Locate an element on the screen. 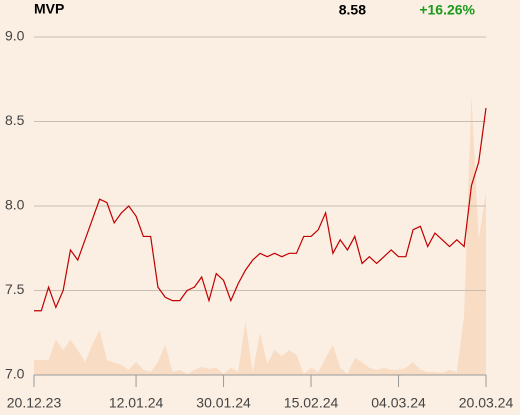  x-tick-label: 04.03.24 is located at coordinates (398, 403).